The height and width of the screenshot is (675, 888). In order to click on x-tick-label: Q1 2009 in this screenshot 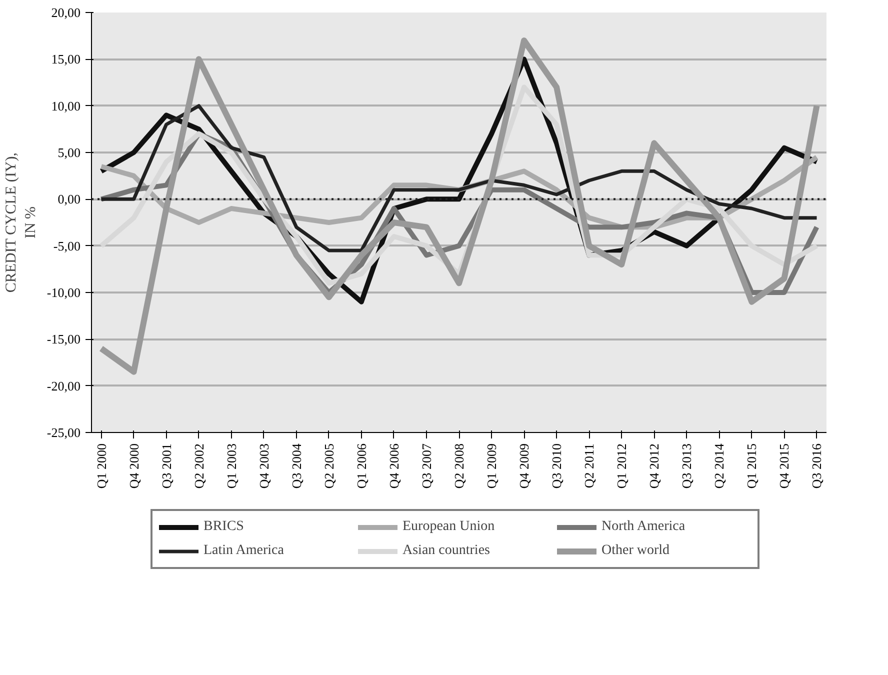, I will do `click(492, 466)`.